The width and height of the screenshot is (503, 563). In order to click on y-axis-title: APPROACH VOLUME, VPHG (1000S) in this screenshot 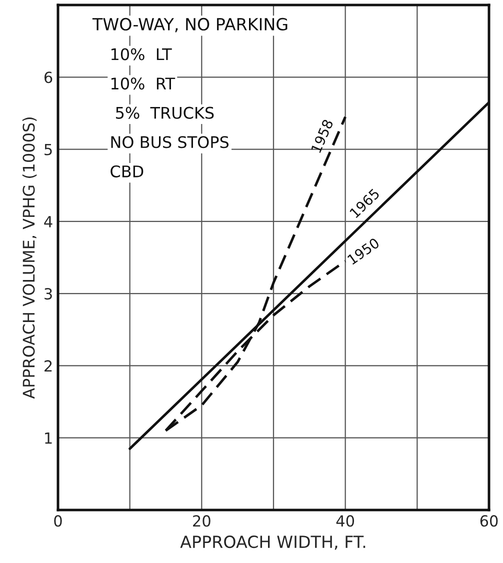, I will do `click(29, 258)`.